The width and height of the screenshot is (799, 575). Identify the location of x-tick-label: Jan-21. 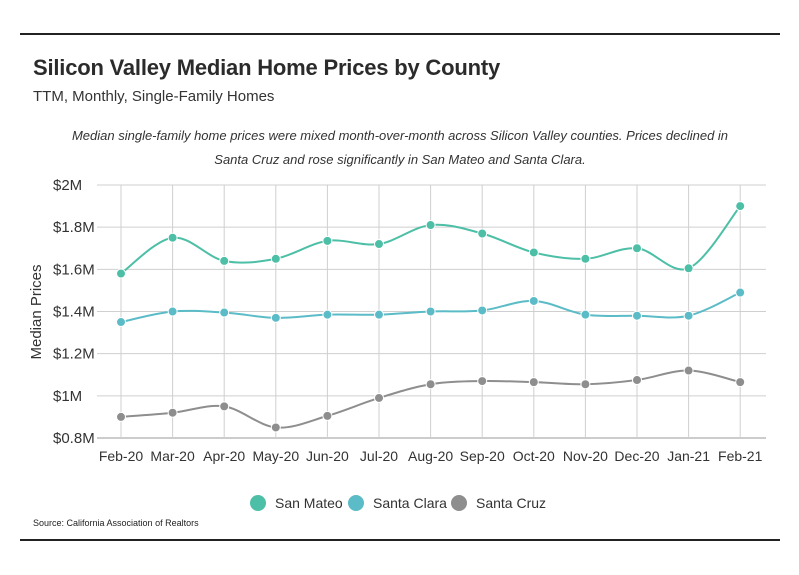
(688, 456).